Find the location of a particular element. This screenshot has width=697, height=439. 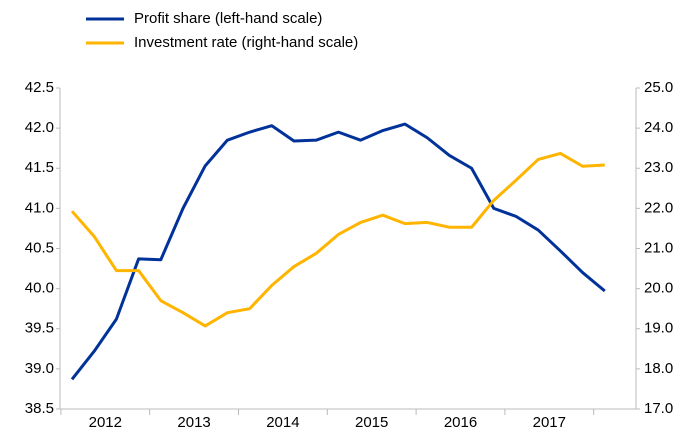

y-tick-label: 42.5 is located at coordinates (39, 87).